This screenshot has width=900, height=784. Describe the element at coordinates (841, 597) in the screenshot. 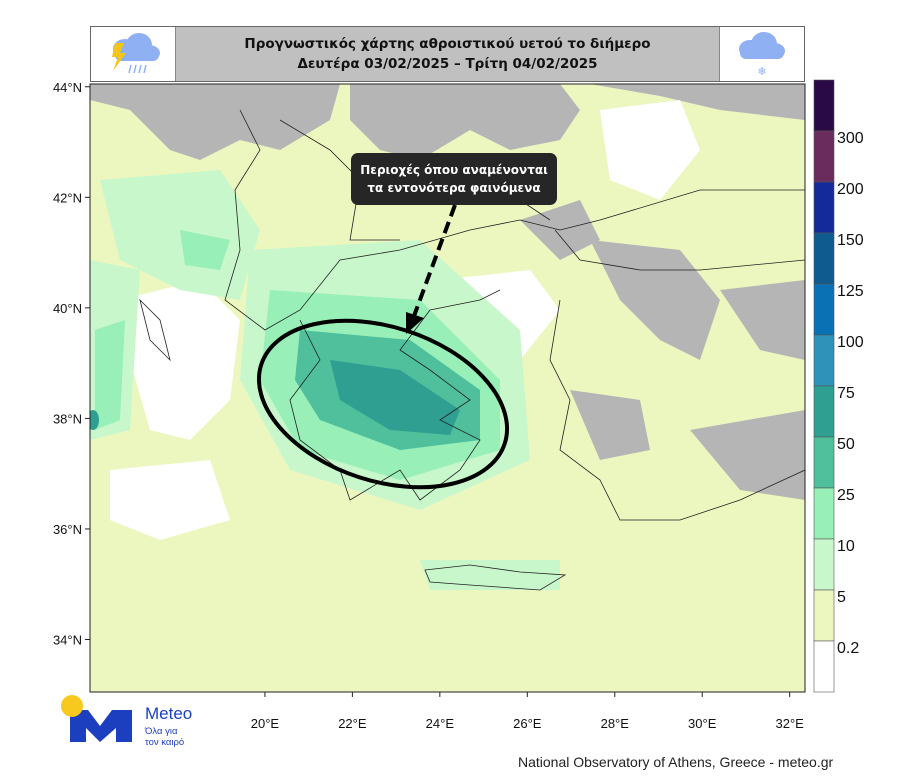

I see `colorbar-label: 5` at that location.